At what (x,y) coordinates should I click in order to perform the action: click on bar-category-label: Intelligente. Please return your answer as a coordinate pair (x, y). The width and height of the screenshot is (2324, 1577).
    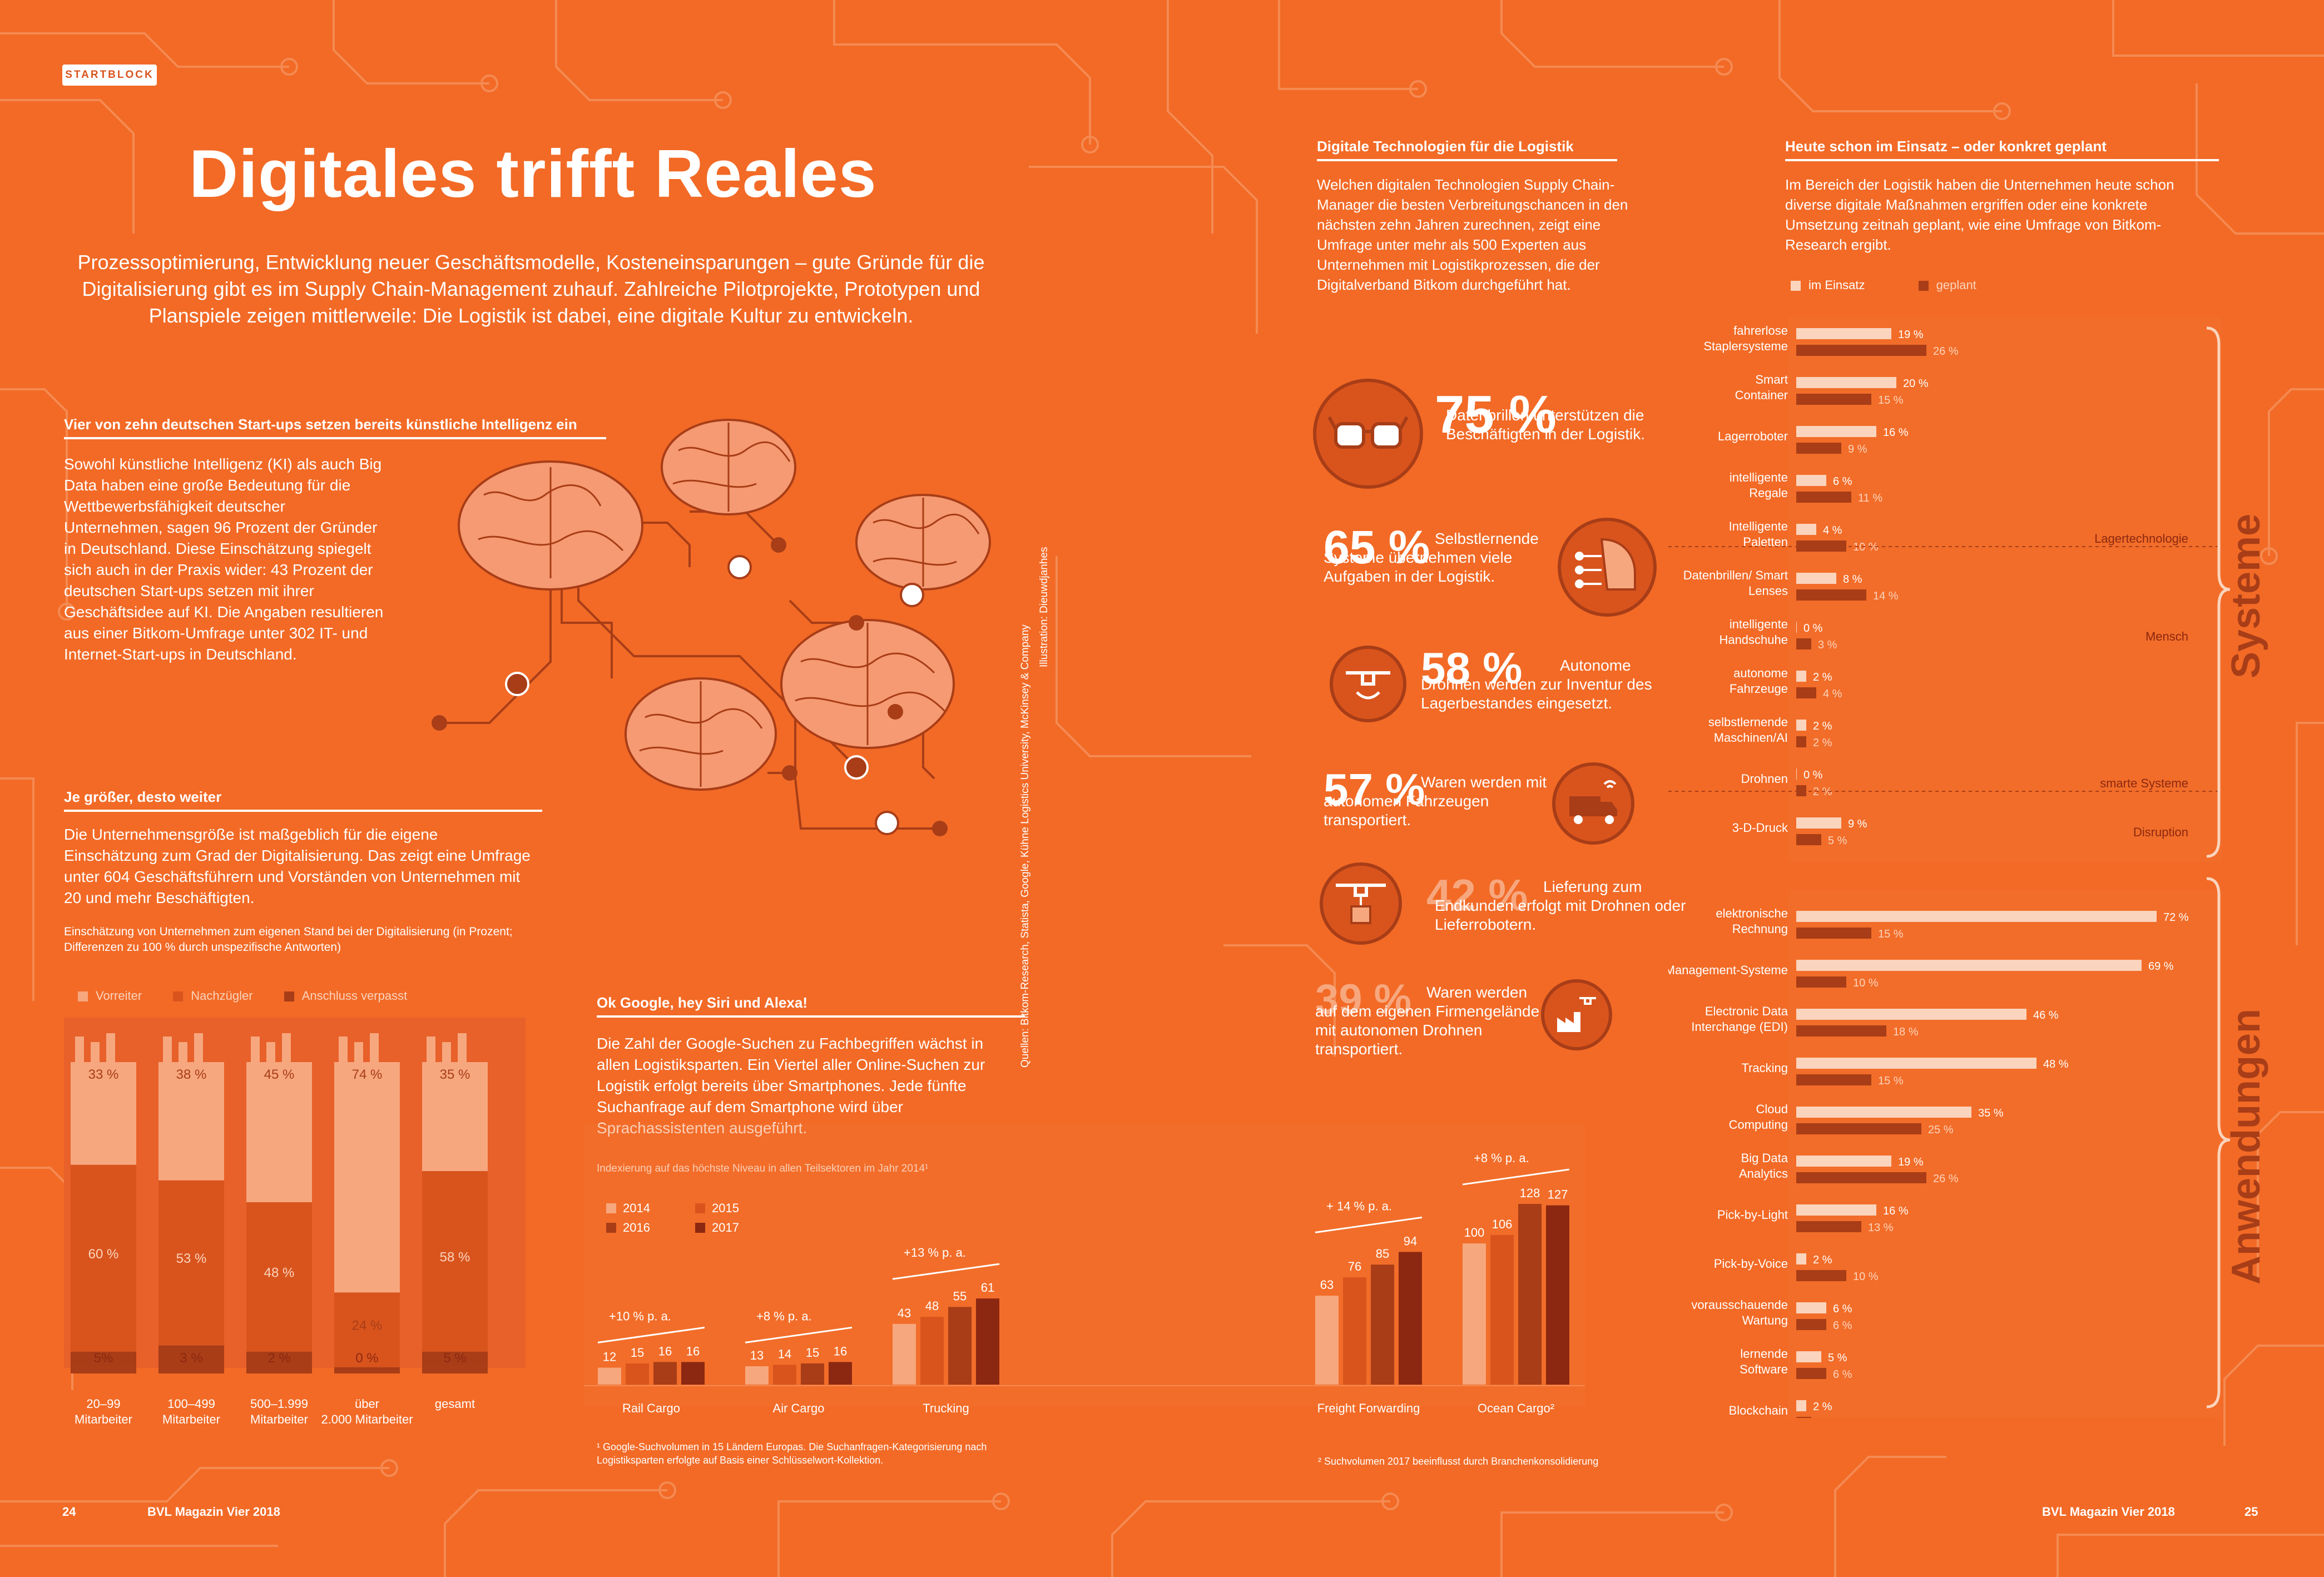
    Looking at the image, I should click on (1758, 526).